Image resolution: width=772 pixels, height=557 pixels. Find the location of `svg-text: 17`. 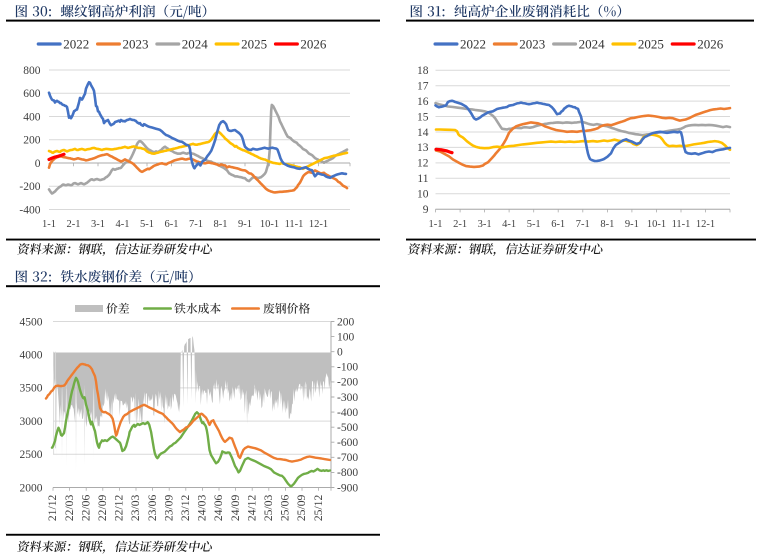

svg-text: 17 is located at coordinates (423, 87).